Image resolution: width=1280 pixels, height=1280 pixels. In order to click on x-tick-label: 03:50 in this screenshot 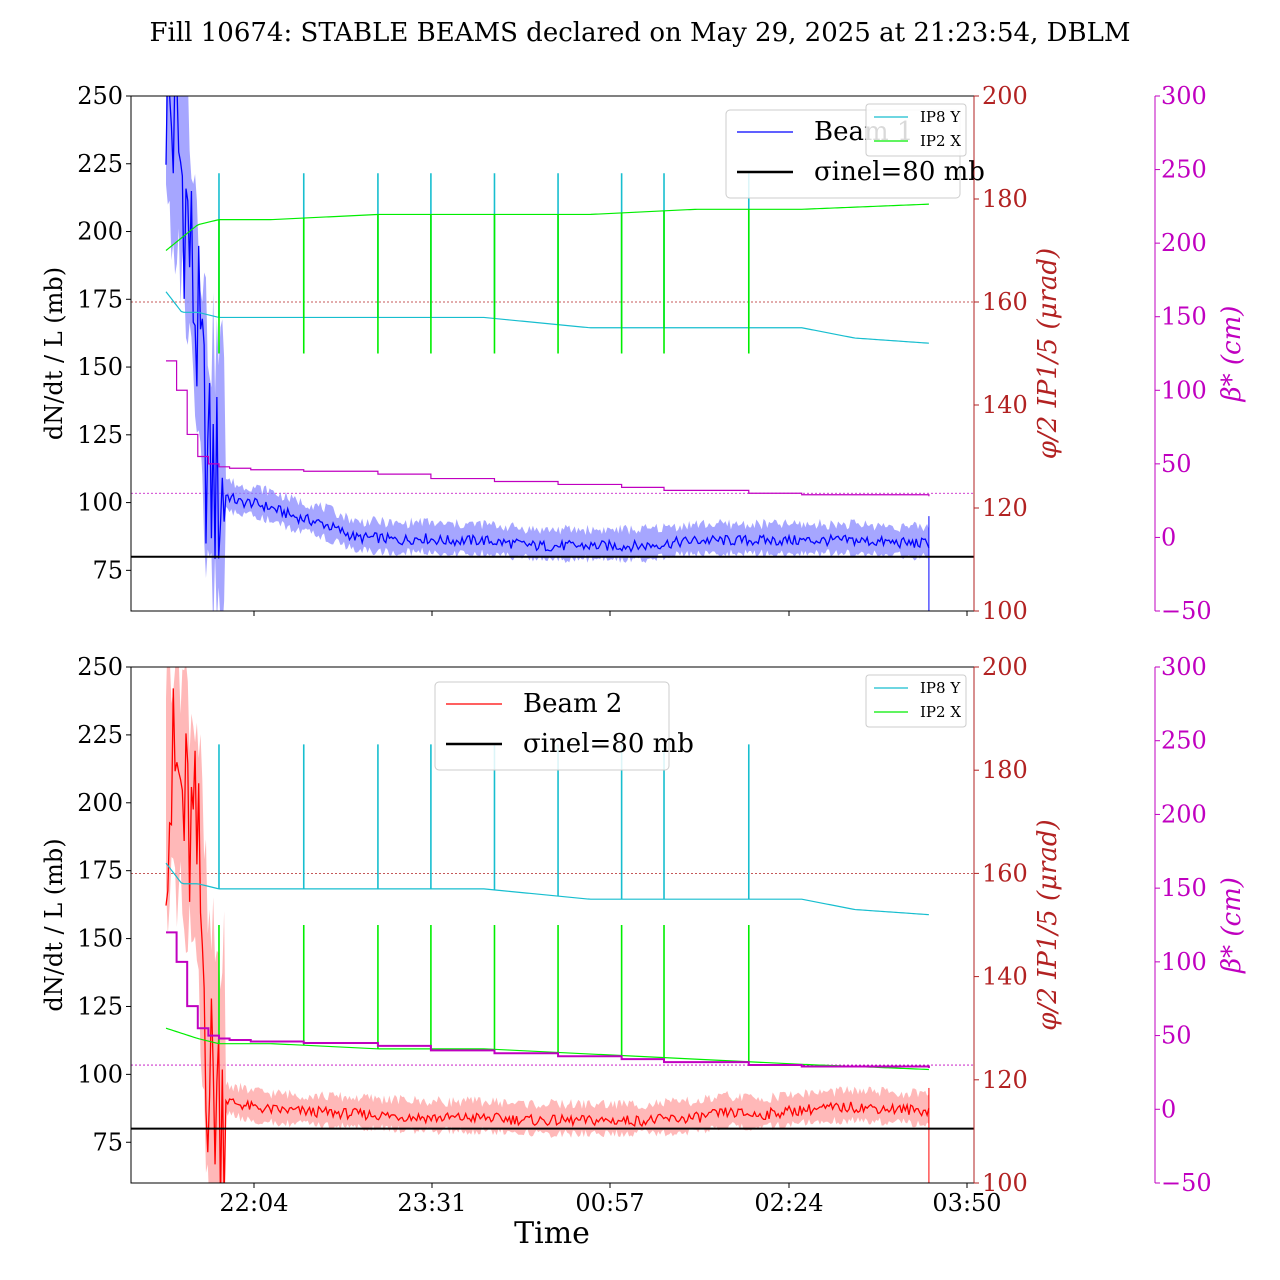, I will do `click(966, 1203)`.